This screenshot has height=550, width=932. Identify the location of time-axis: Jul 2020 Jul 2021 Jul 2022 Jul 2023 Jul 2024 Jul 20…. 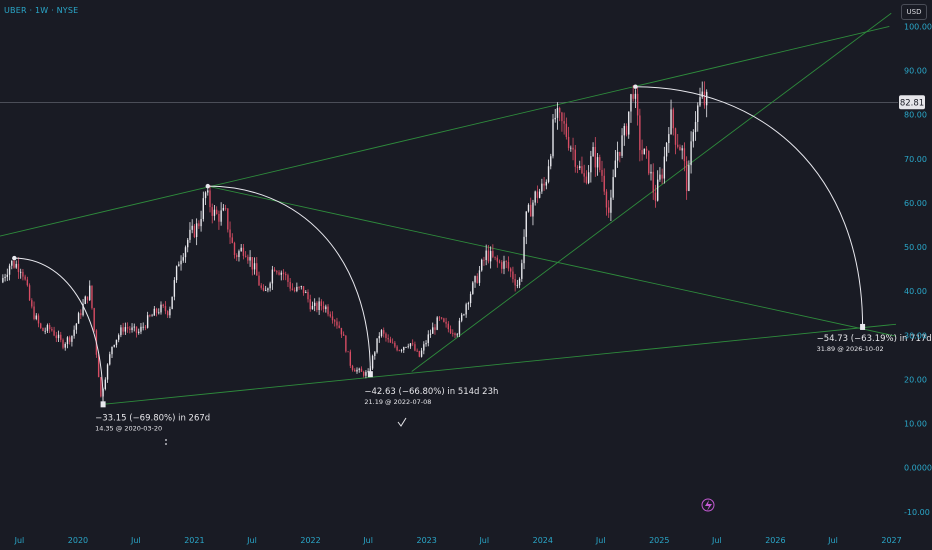
(458, 540).